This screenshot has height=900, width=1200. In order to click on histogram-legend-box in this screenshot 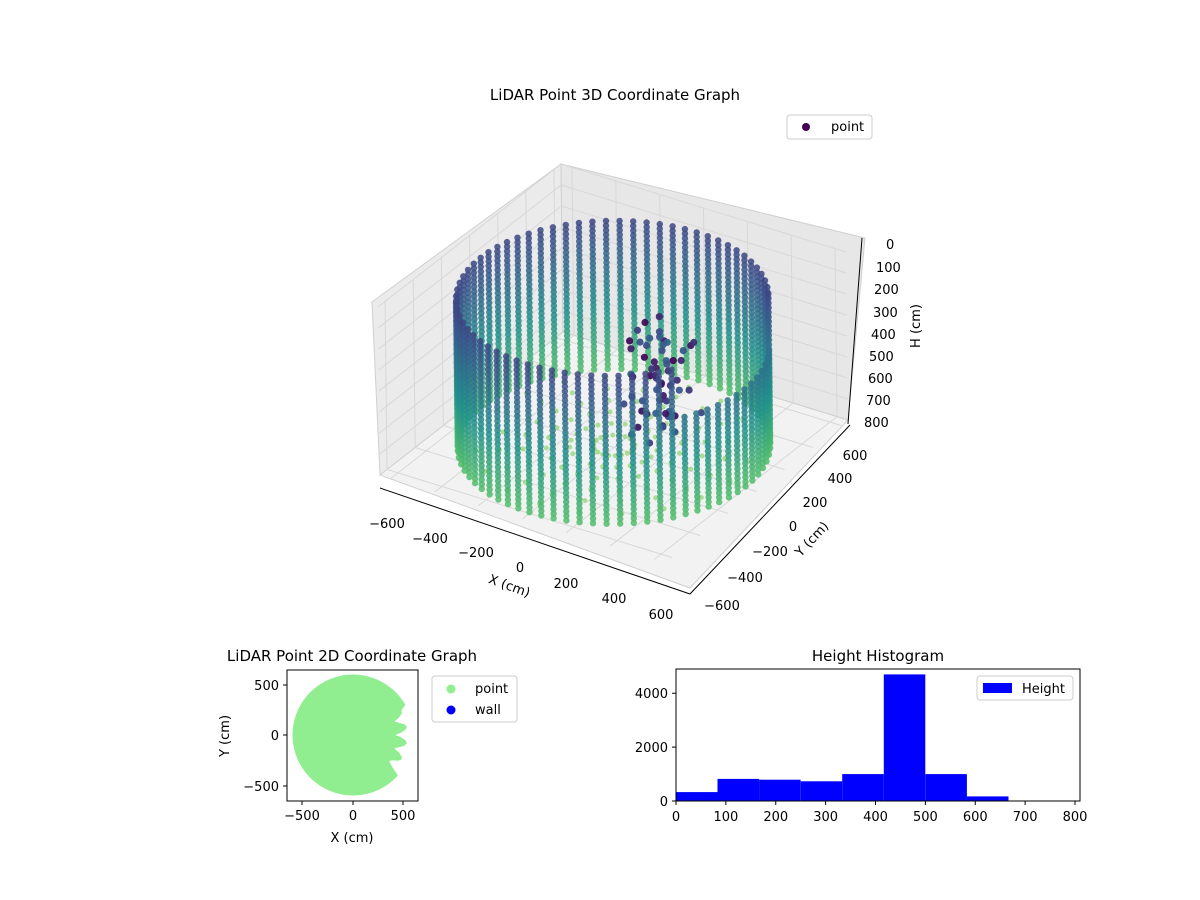, I will do `click(1025, 688)`.